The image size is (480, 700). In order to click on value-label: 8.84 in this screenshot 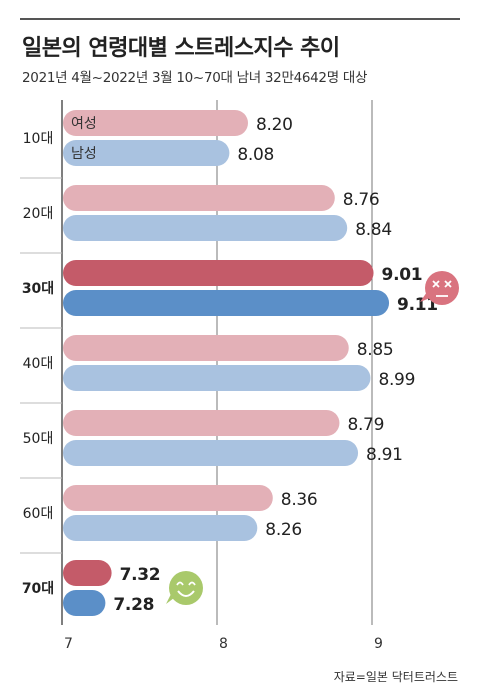, I will do `click(373, 230)`.